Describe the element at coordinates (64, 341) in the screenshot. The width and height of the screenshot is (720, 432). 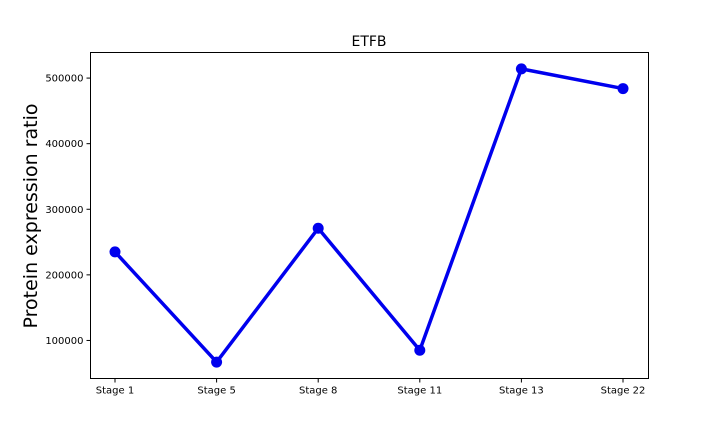
I see `y-tick-label: 100000` at that location.